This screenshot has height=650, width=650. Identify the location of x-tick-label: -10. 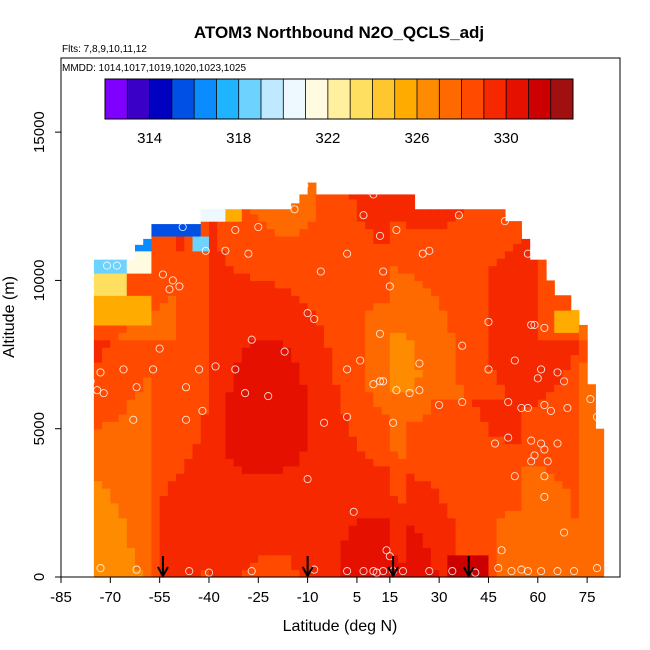
(308, 597).